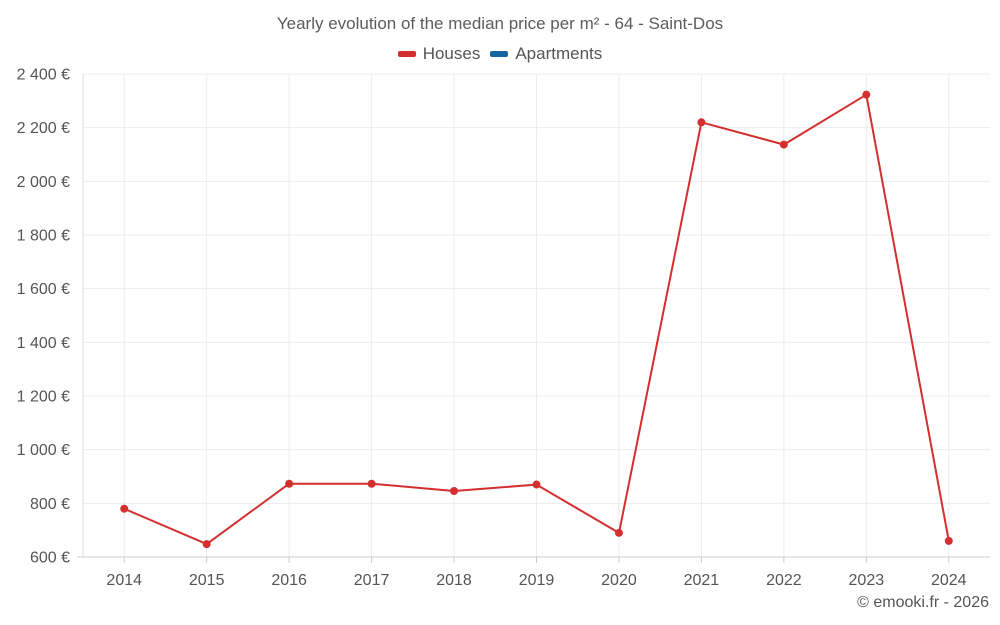 The height and width of the screenshot is (625, 1000). What do you see at coordinates (702, 580) in the screenshot?
I see `x-tick-label: 2021` at bounding box center [702, 580].